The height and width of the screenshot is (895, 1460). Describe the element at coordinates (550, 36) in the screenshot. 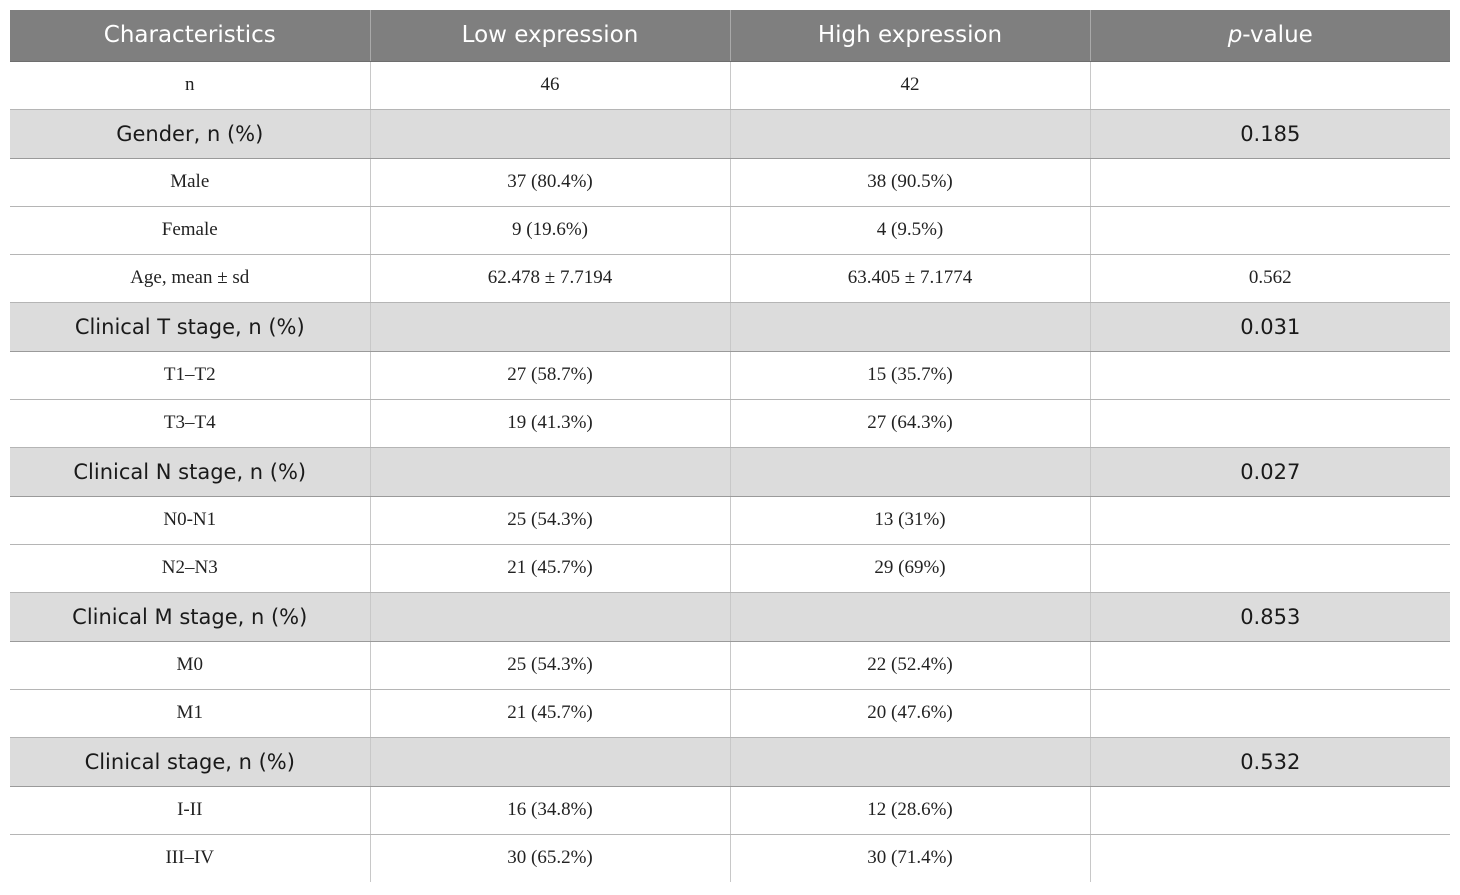

I see `header-low-expression: Low expression` at that location.